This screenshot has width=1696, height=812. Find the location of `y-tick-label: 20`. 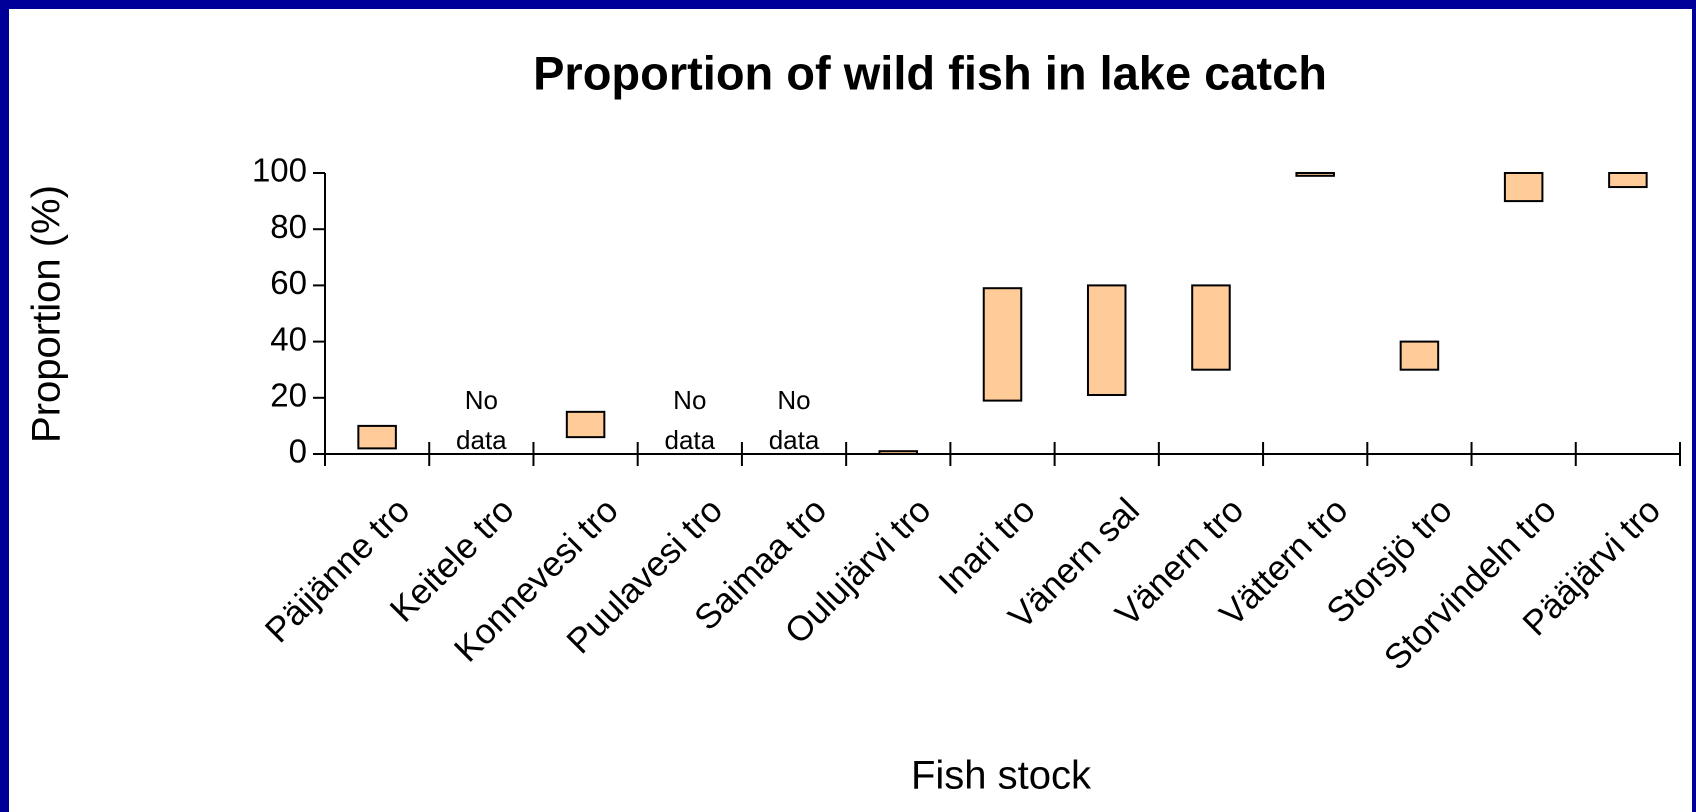

y-tick-label: 20 is located at coordinates (288, 395).